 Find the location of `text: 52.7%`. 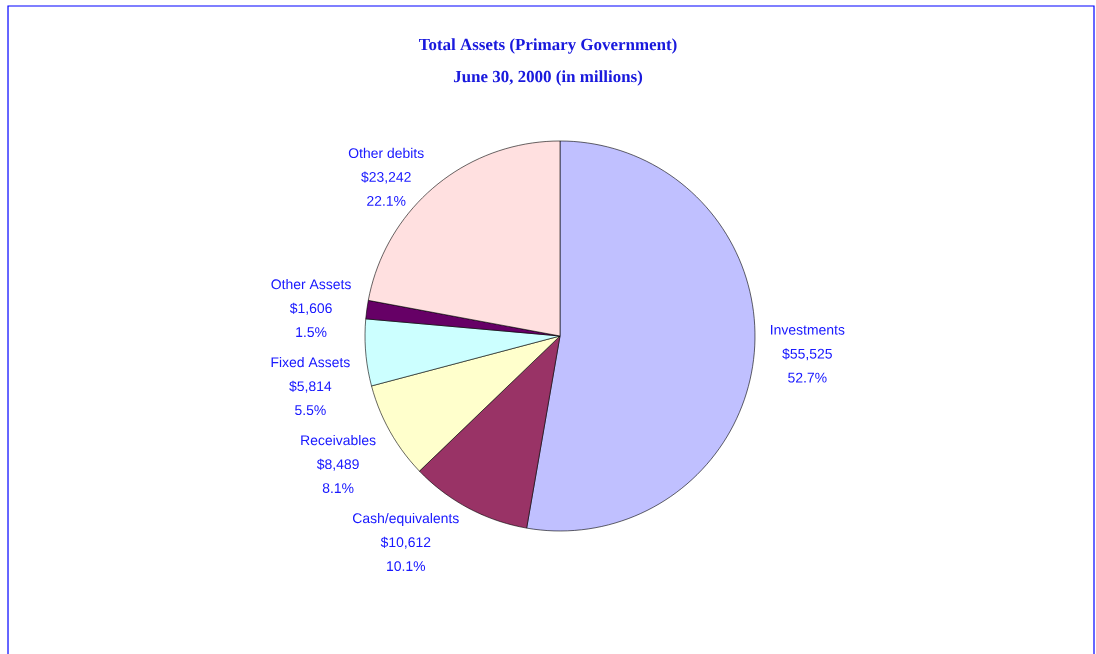

text: 52.7% is located at coordinates (807, 377).